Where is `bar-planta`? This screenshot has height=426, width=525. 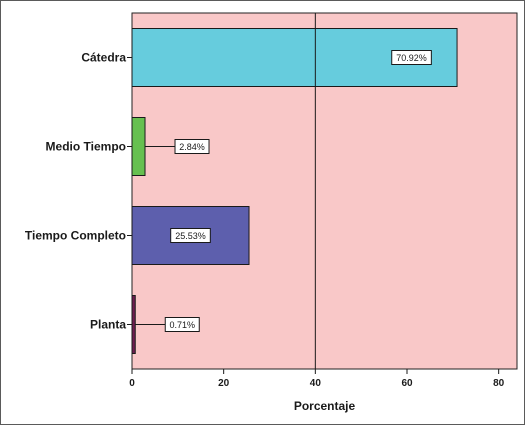 bar-planta is located at coordinates (133, 324).